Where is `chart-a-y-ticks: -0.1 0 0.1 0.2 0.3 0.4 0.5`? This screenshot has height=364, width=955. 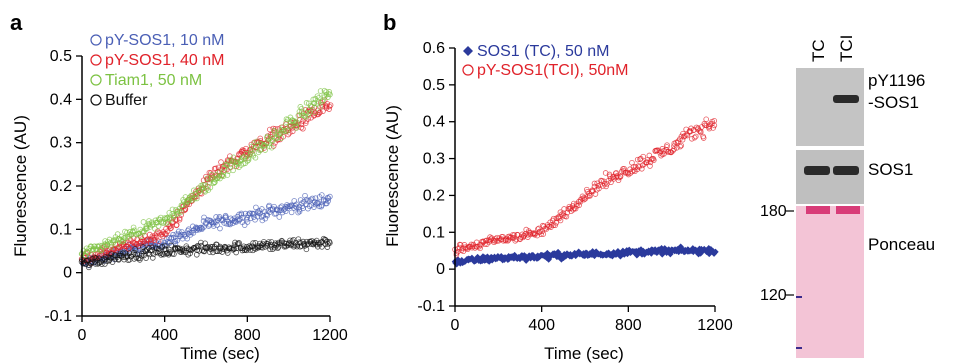 chart-a-y-ticks: -0.1 0 0.1 0.2 0.3 0.4 0.5 is located at coordinates (63, 186).